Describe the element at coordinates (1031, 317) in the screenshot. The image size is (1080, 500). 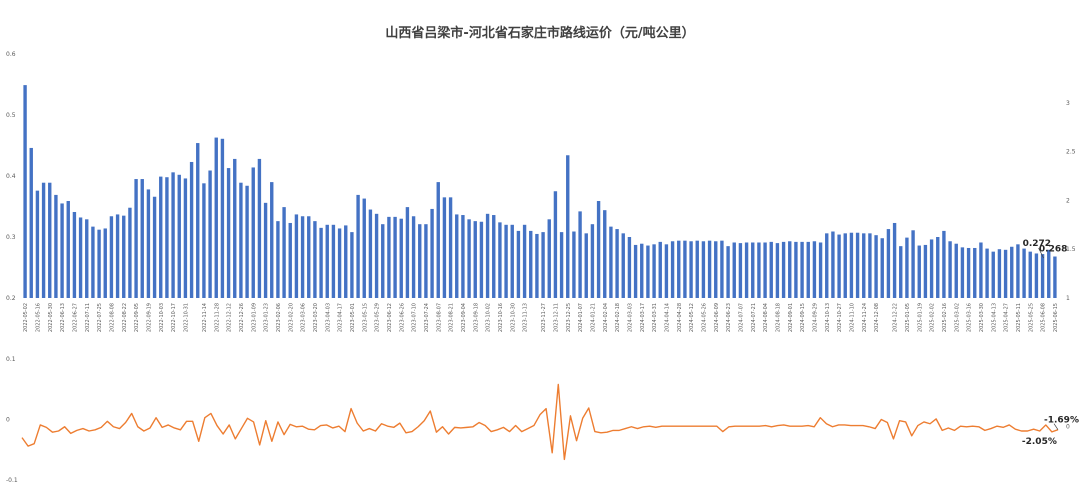
I see `x-tick-label: 2025-05-25` at that location.